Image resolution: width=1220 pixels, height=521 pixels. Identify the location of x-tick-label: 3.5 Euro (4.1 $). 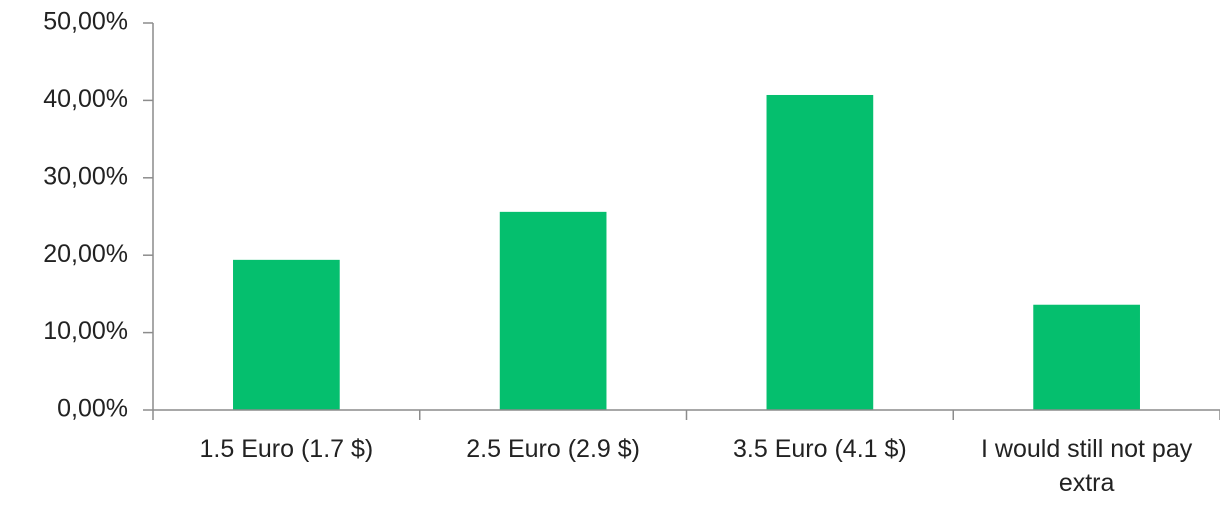
(820, 449).